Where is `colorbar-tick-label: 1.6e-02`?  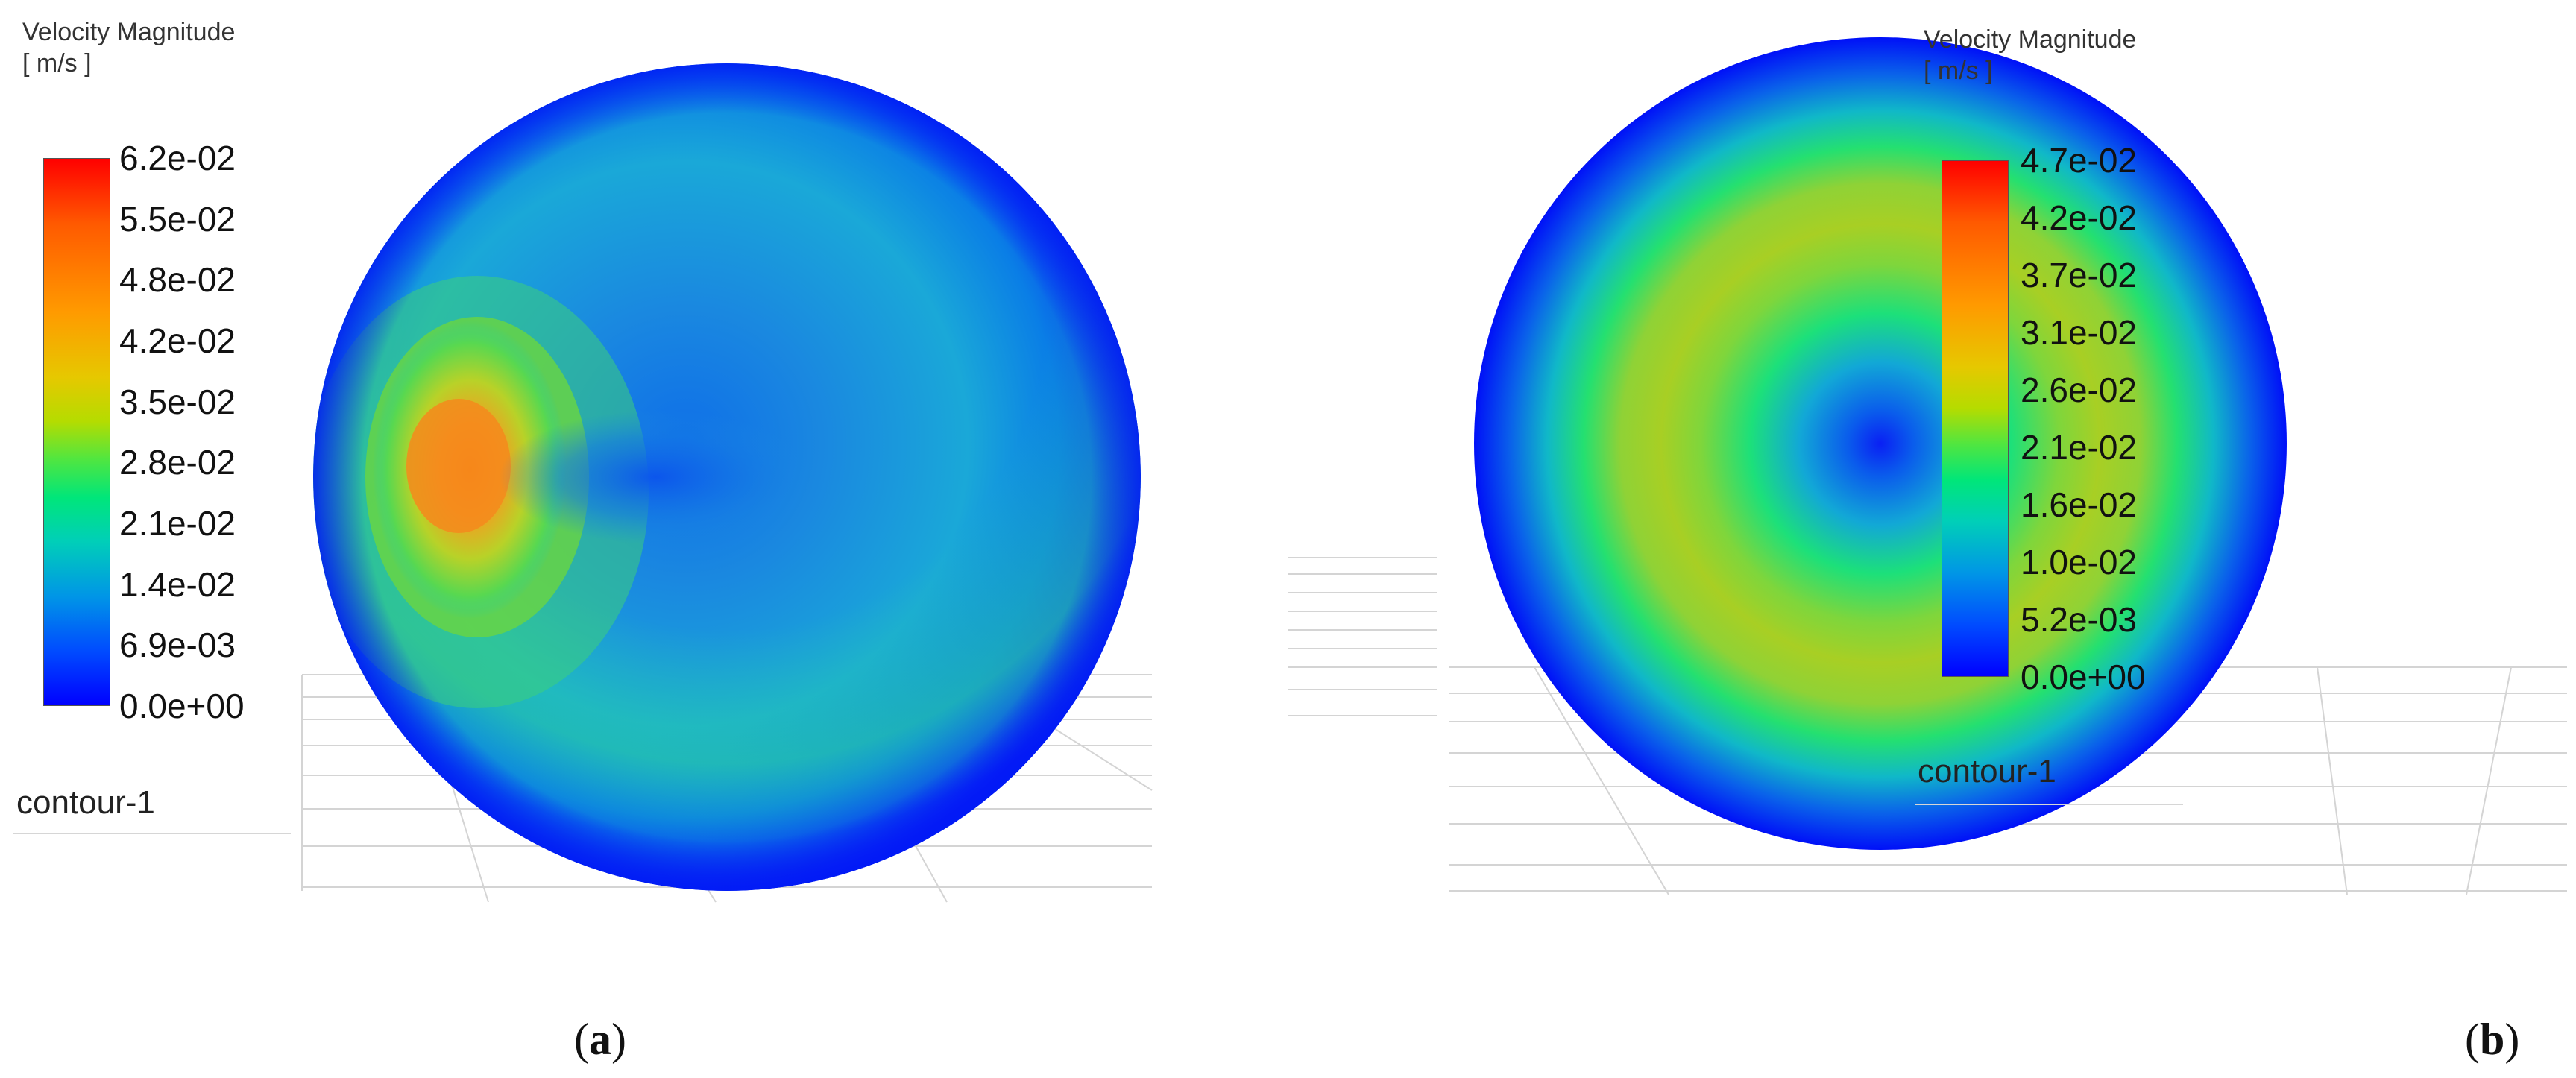 colorbar-tick-label: 1.6e-02 is located at coordinates (2079, 504).